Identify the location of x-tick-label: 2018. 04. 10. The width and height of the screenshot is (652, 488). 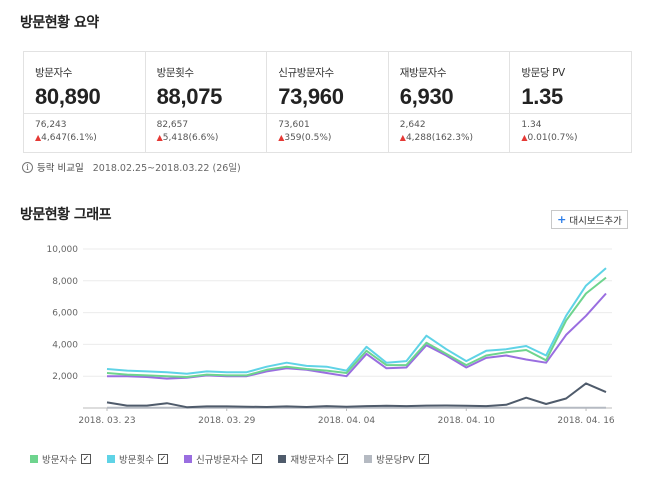
(467, 421).